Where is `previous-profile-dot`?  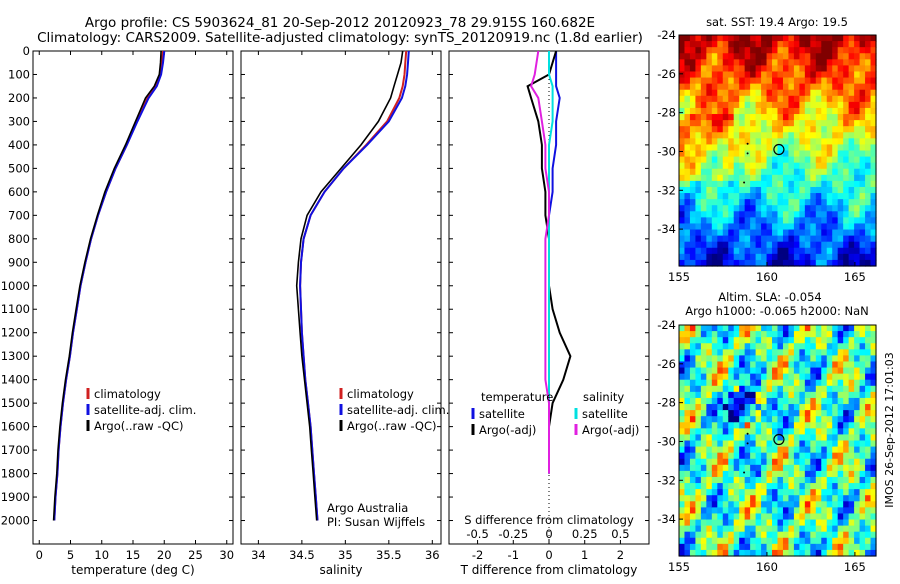 previous-profile-dot is located at coordinates (747, 143).